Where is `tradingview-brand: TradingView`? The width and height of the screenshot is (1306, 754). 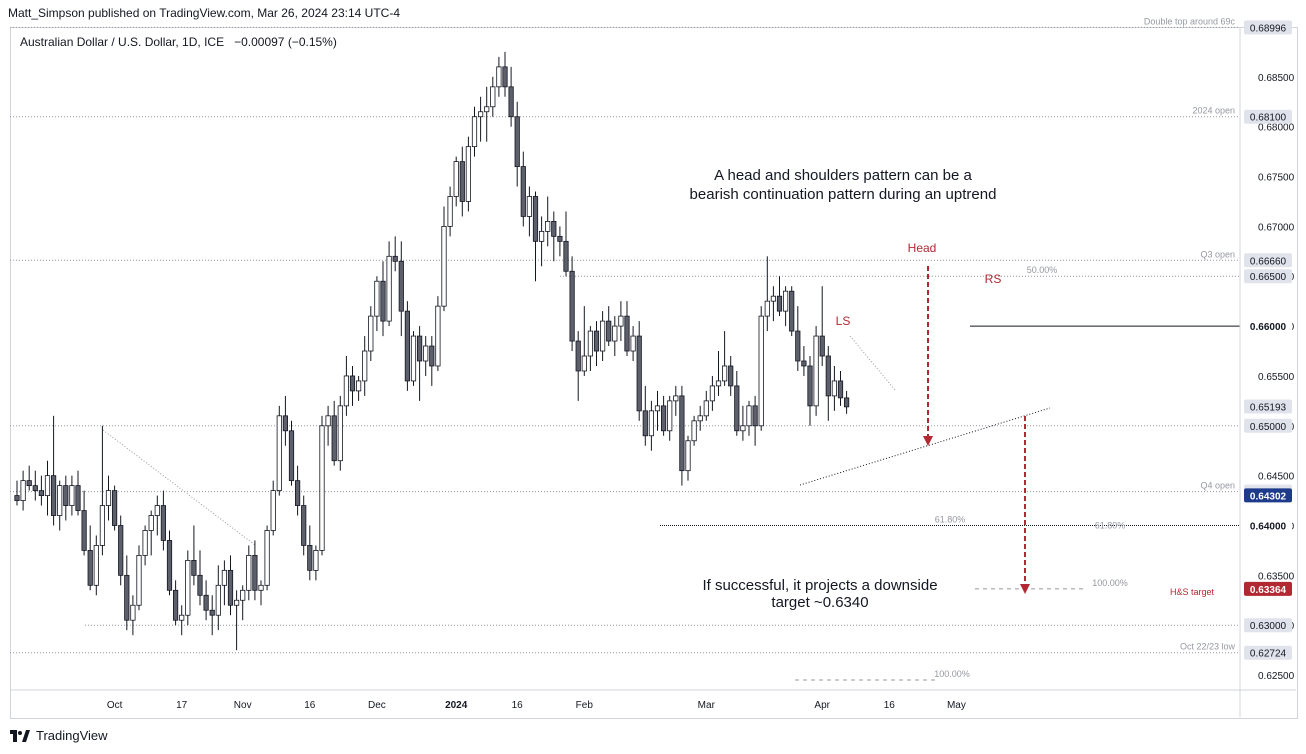 tradingview-brand: TradingView is located at coordinates (59, 735).